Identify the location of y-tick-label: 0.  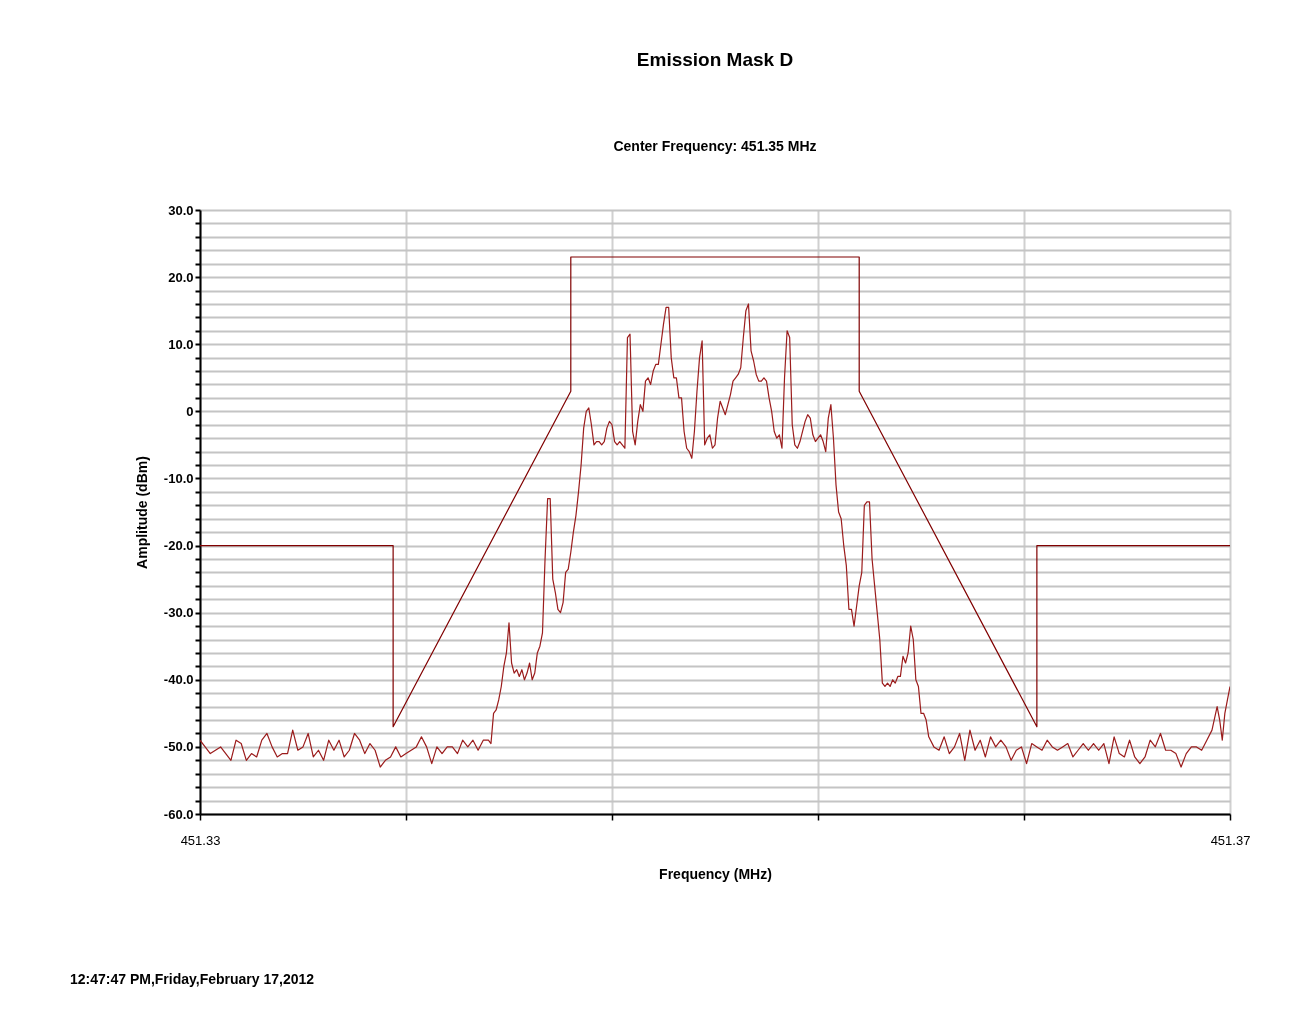
(190, 411).